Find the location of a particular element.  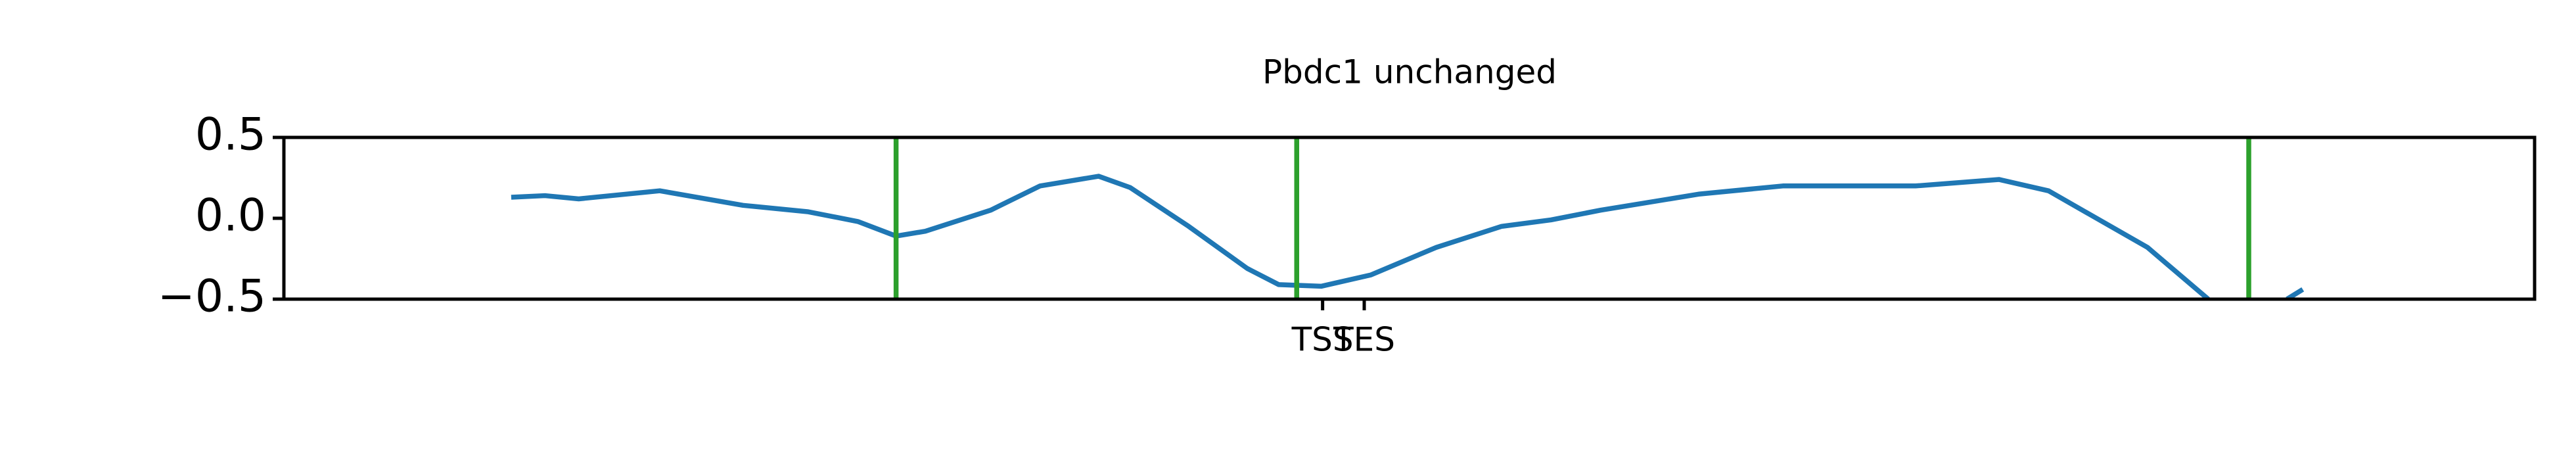

x-tick-label: TES is located at coordinates (1364, 340).